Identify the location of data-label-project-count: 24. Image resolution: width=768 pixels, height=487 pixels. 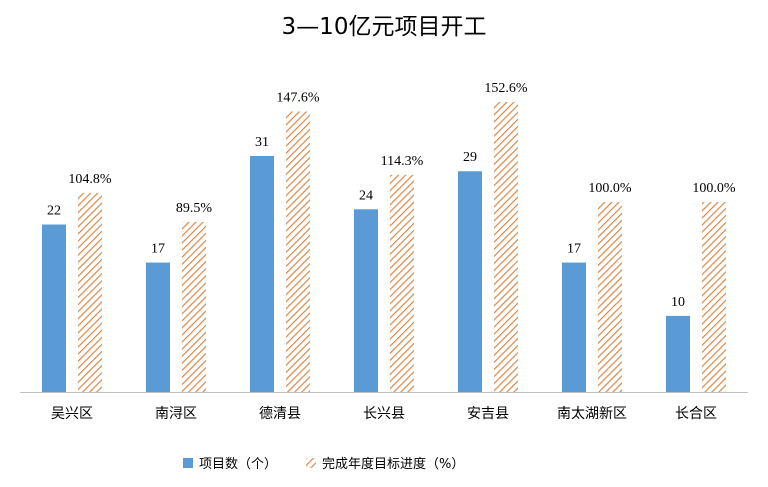
(366, 195).